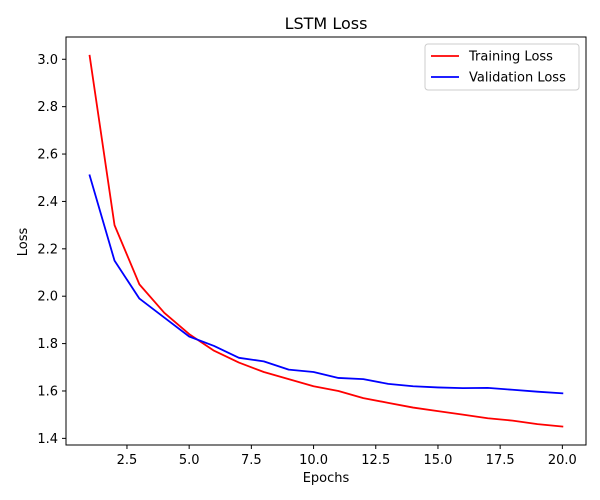 The width and height of the screenshot is (600, 500). Describe the element at coordinates (437, 460) in the screenshot. I see `x-tick-label: 15.0` at that location.